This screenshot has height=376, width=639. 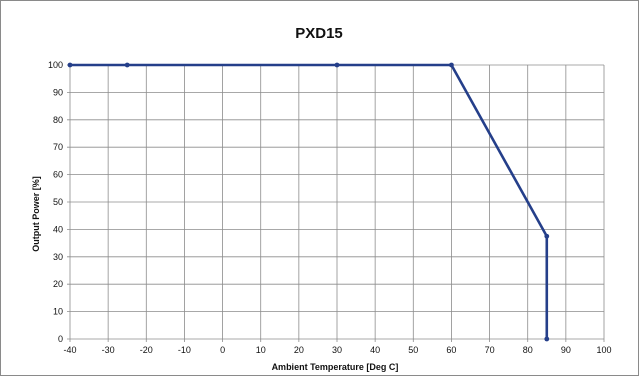 What do you see at coordinates (490, 350) in the screenshot?
I see `x-tick-label-11: 70` at bounding box center [490, 350].